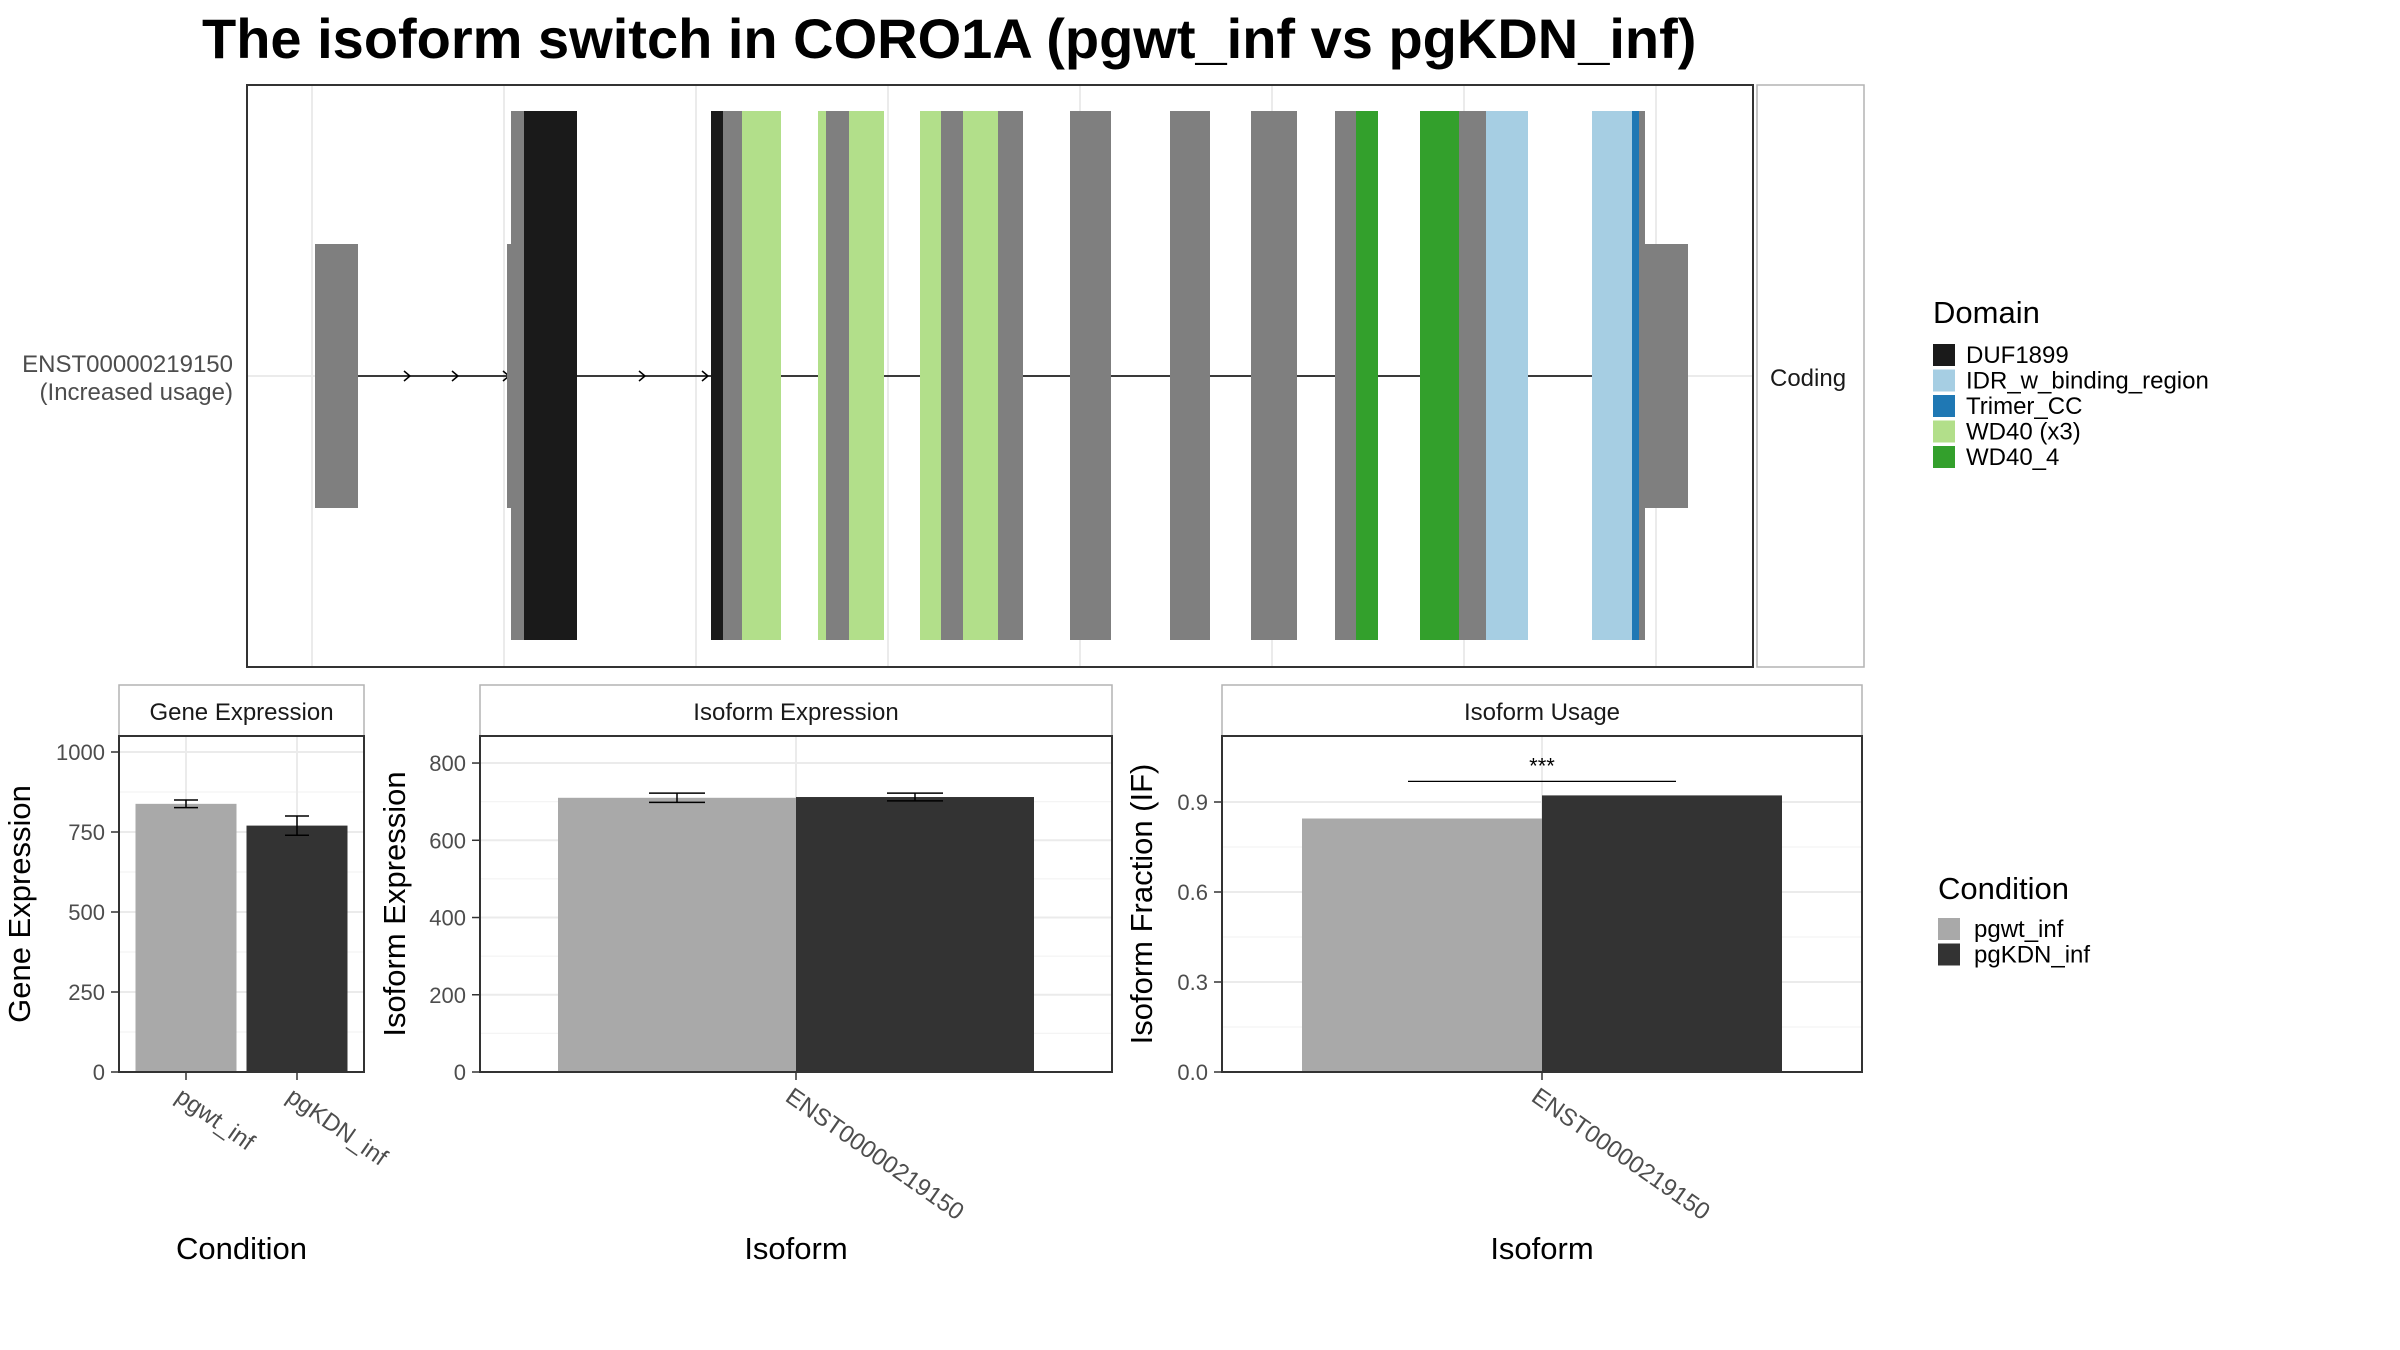 The image size is (2400, 1350). I want to click on legend-label: Trimer_CC, so click(2024, 406).